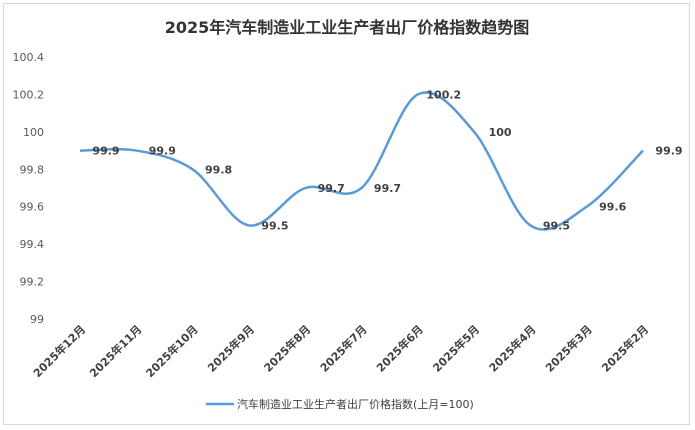 This screenshot has height=430, width=695. What do you see at coordinates (29, 94) in the screenshot?
I see `y-tick-label: 100.2` at bounding box center [29, 94].